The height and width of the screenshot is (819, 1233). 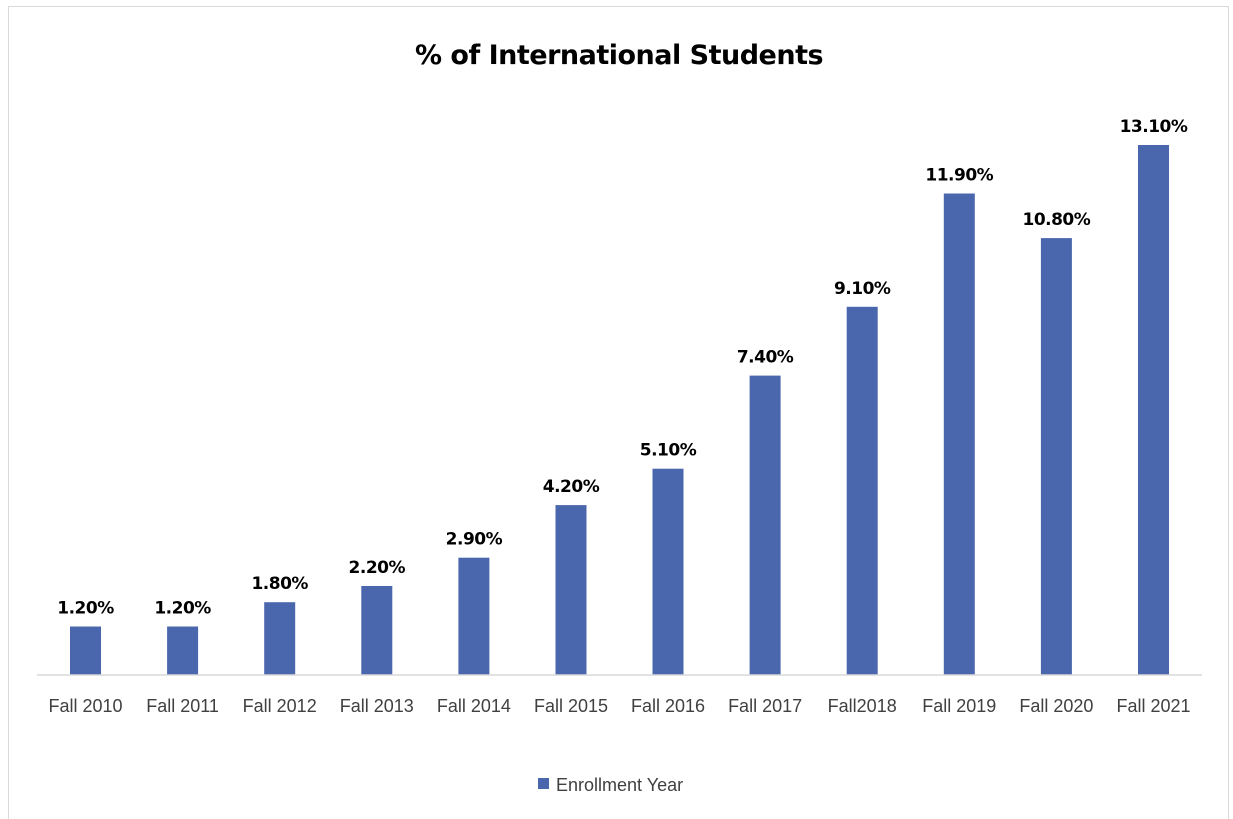 I want to click on x-tick-label-1: Fall 2011, so click(x=182, y=706).